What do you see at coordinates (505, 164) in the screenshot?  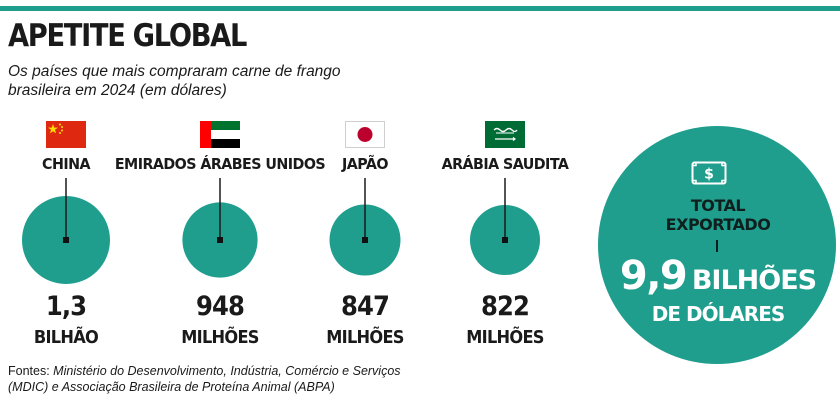 I see `country-label: ARÁBIA SAUDITA` at bounding box center [505, 164].